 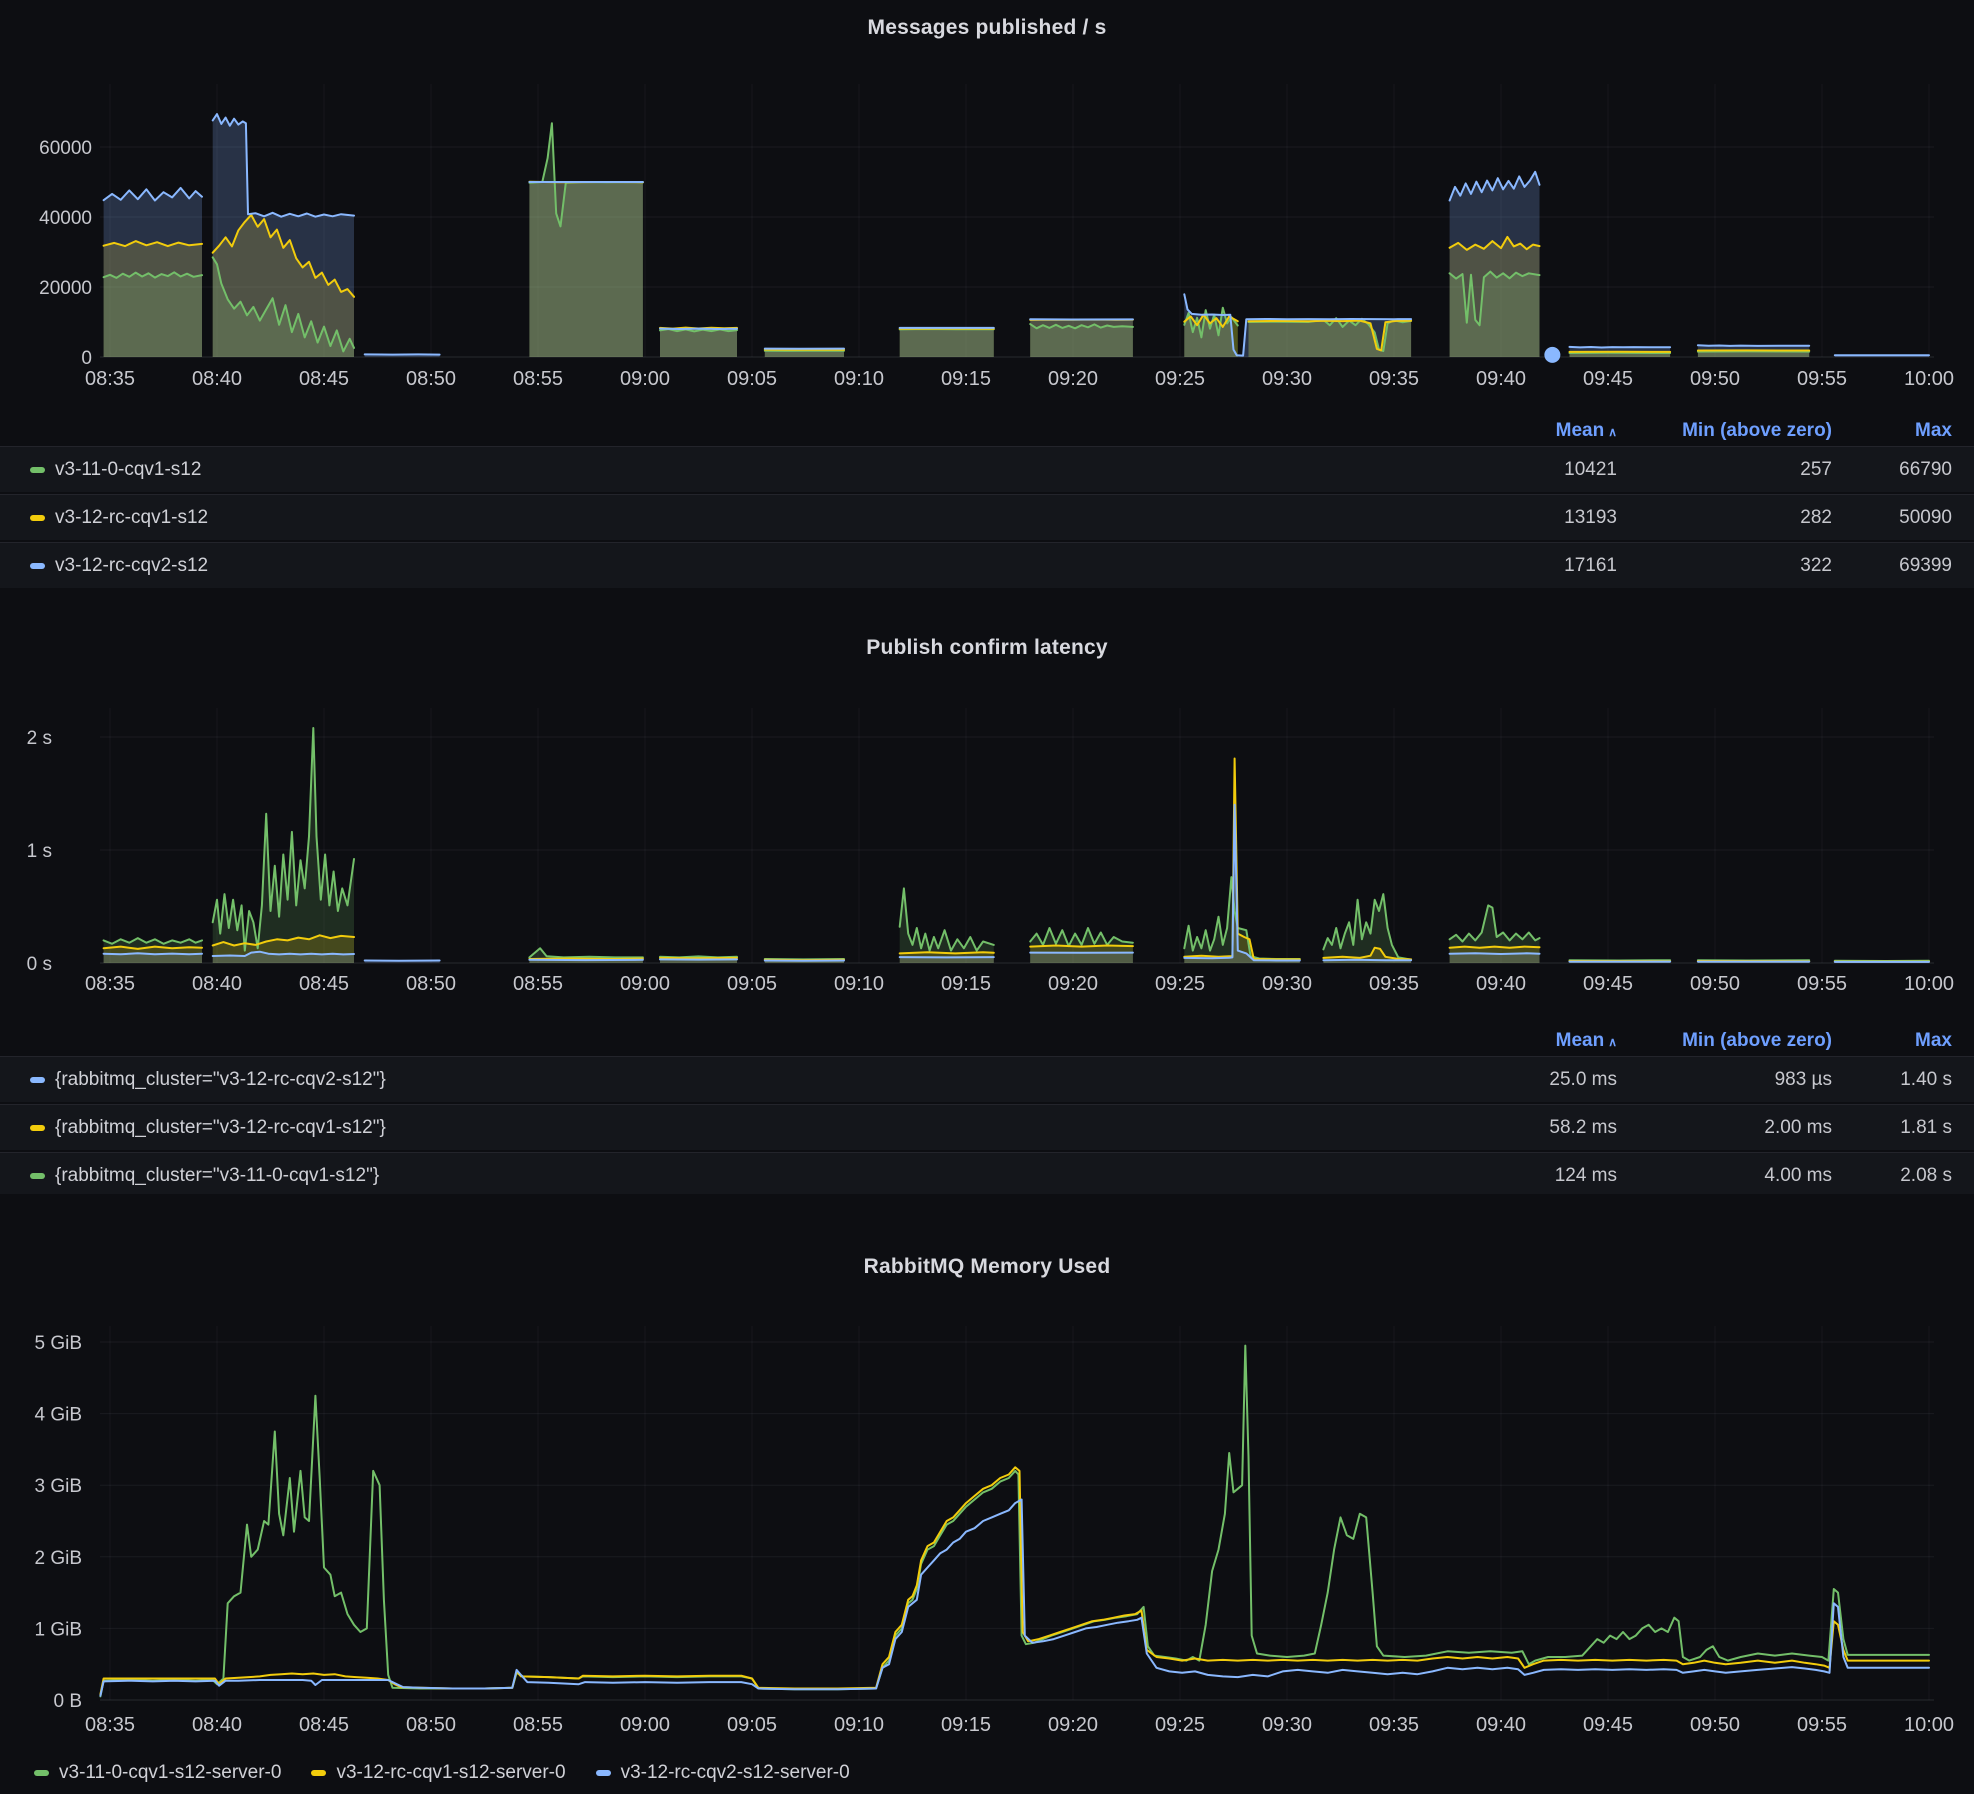 What do you see at coordinates (1583, 1079) in the screenshot?
I see `mean-value: 25.0 ms` at bounding box center [1583, 1079].